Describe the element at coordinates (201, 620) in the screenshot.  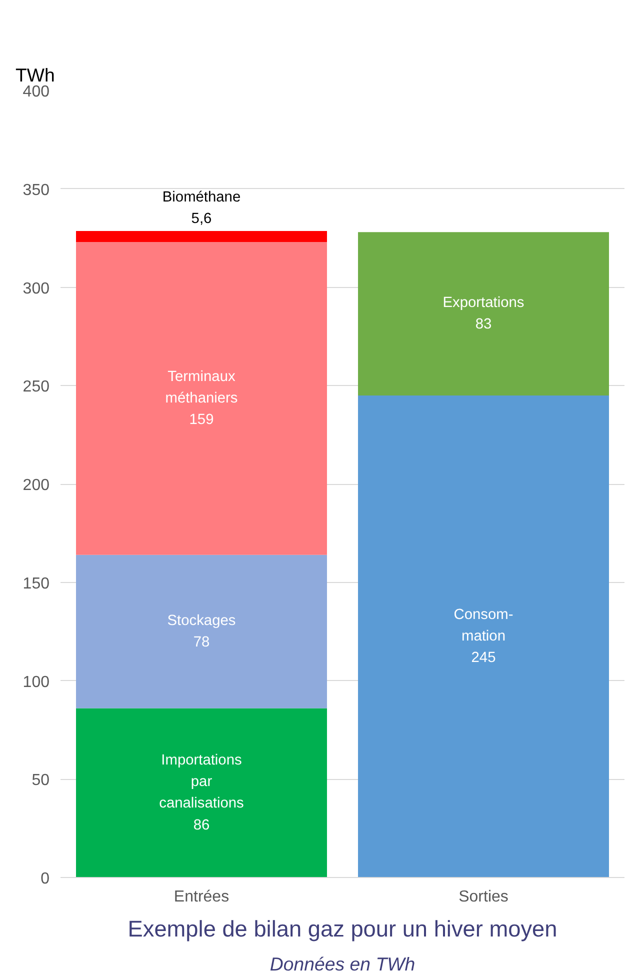
I see `series-label: Stockages` at that location.